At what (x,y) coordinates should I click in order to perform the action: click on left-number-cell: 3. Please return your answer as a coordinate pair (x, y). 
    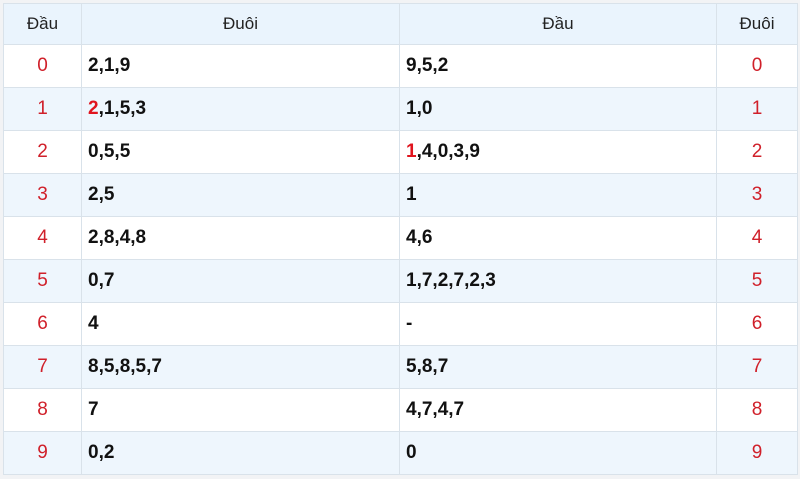
    Looking at the image, I should click on (42, 195).